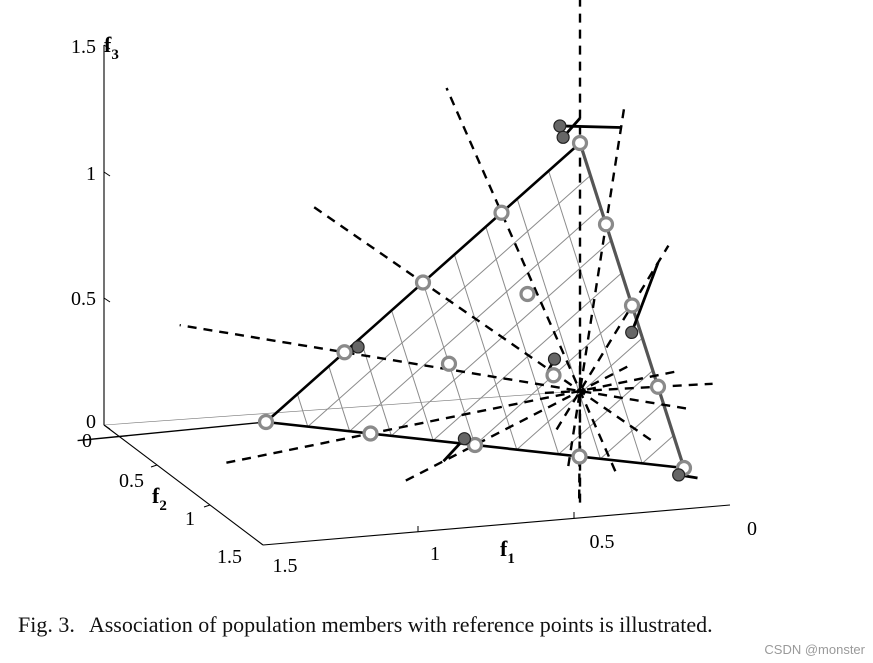  I want to click on f1-axis-label: f1, so click(507, 551).